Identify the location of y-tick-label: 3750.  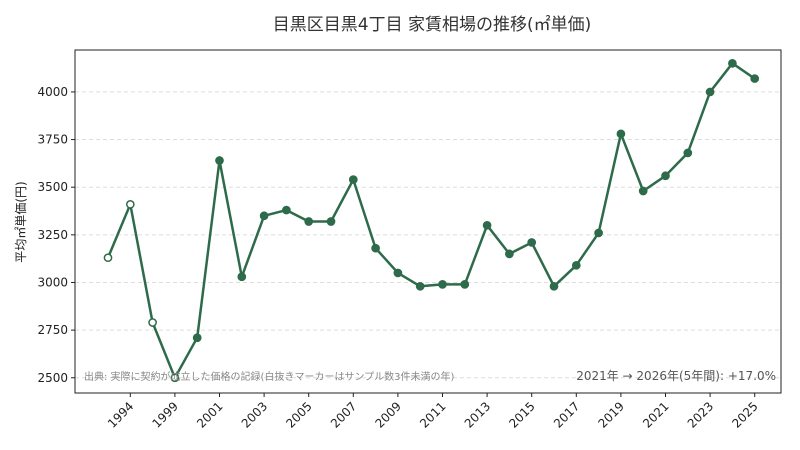
(52, 140).